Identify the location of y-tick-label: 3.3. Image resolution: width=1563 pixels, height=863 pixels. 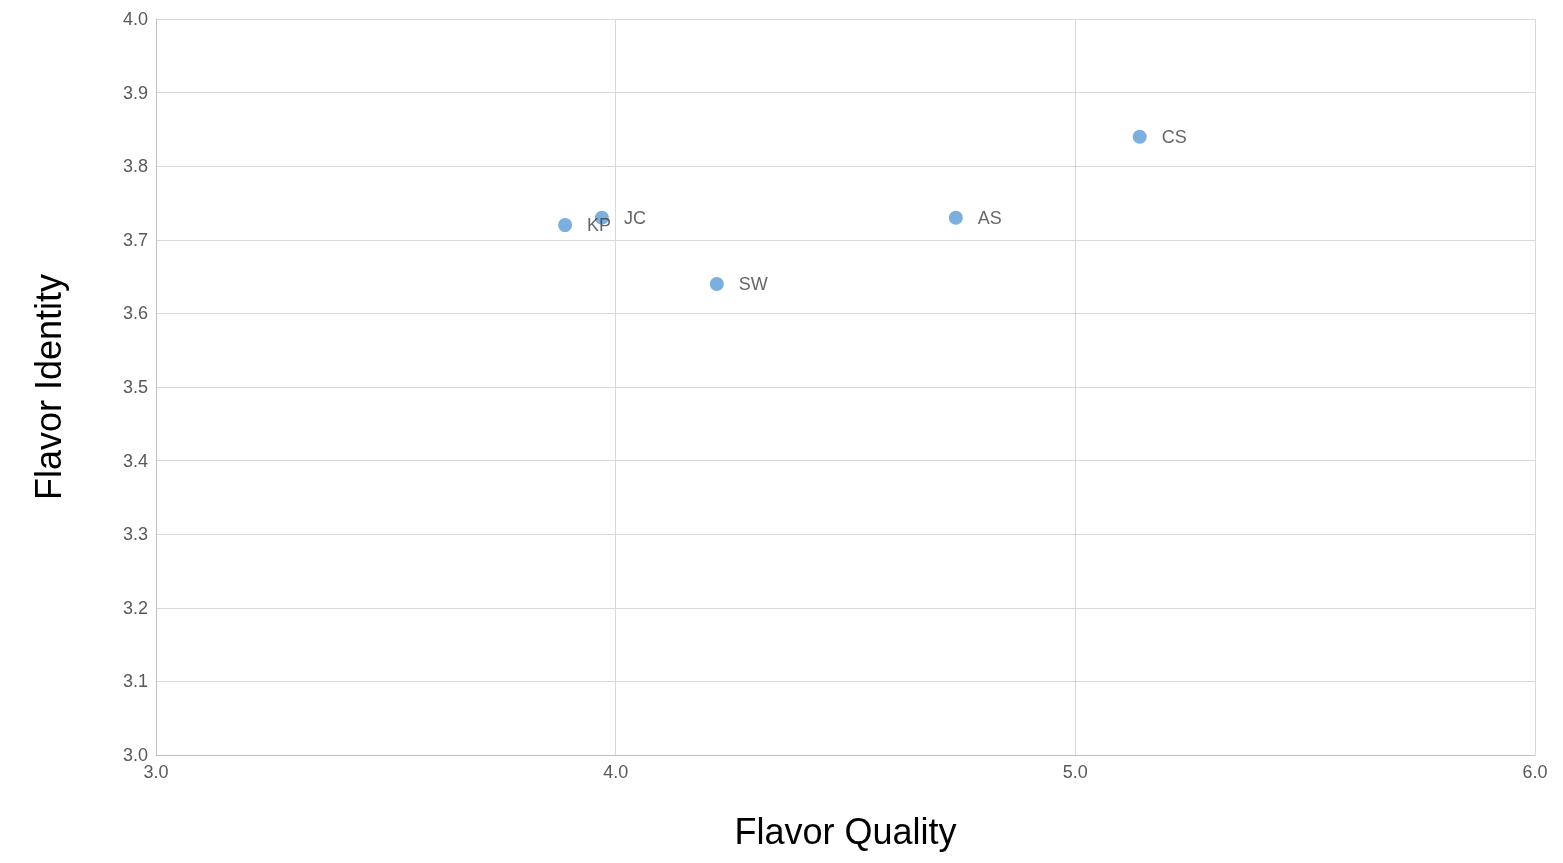
(135, 534).